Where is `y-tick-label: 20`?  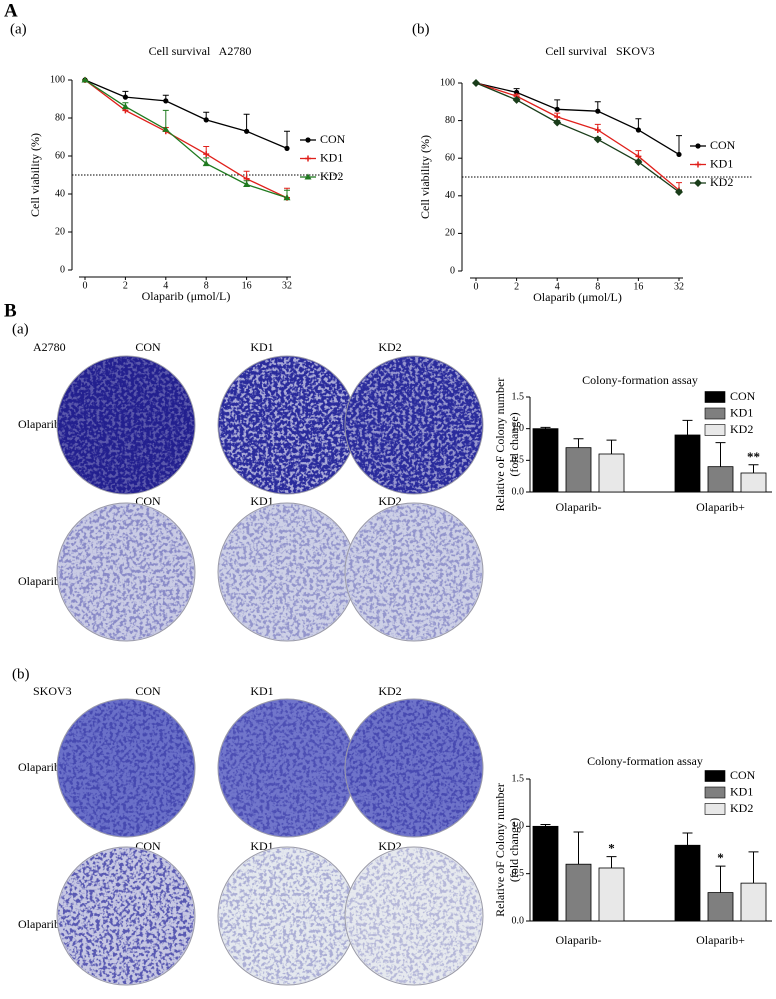
y-tick-label: 20 is located at coordinates (450, 233).